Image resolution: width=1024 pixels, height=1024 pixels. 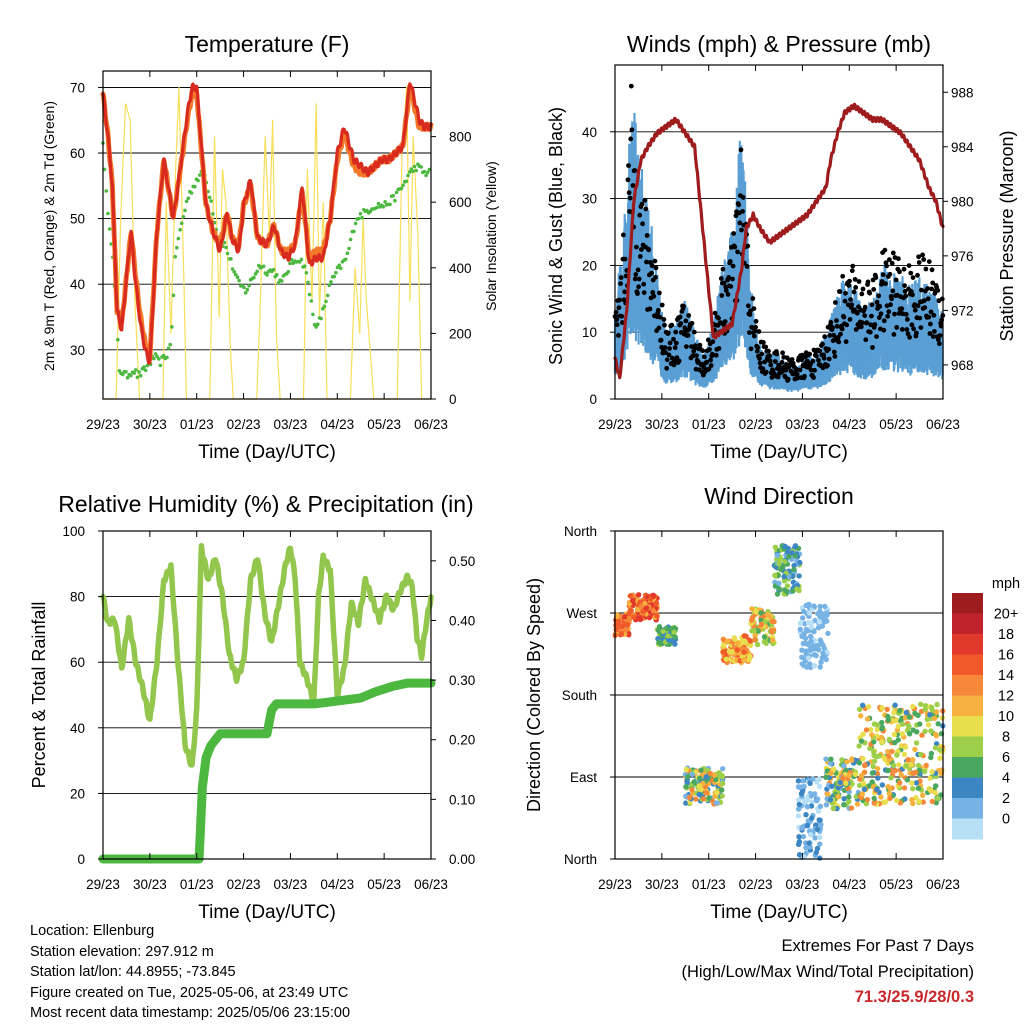 I want to click on wind-direction-y-label: Direction (Colored By Speed), so click(x=534, y=695).